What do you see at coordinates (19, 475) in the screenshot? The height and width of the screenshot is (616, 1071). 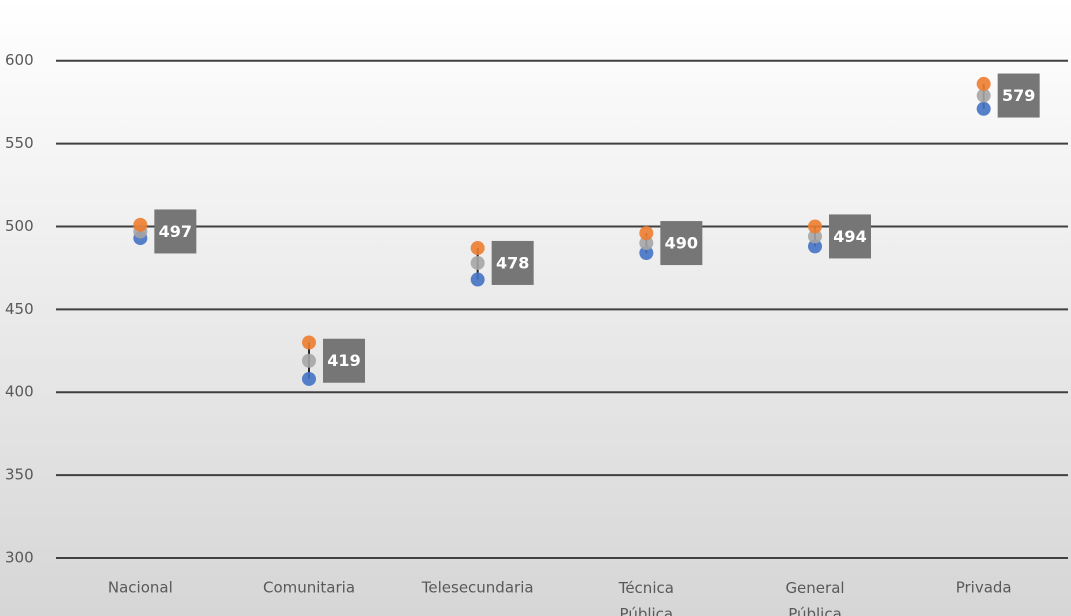 I see `y-tick-label: 350` at bounding box center [19, 475].